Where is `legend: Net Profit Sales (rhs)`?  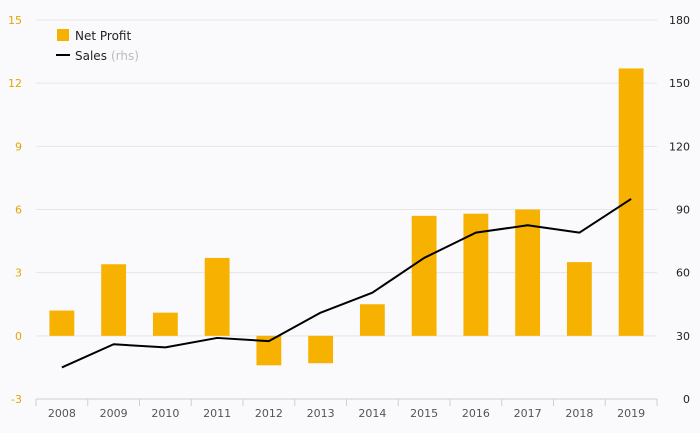
legend: Net Profit Sales (rhs) is located at coordinates (97, 46).